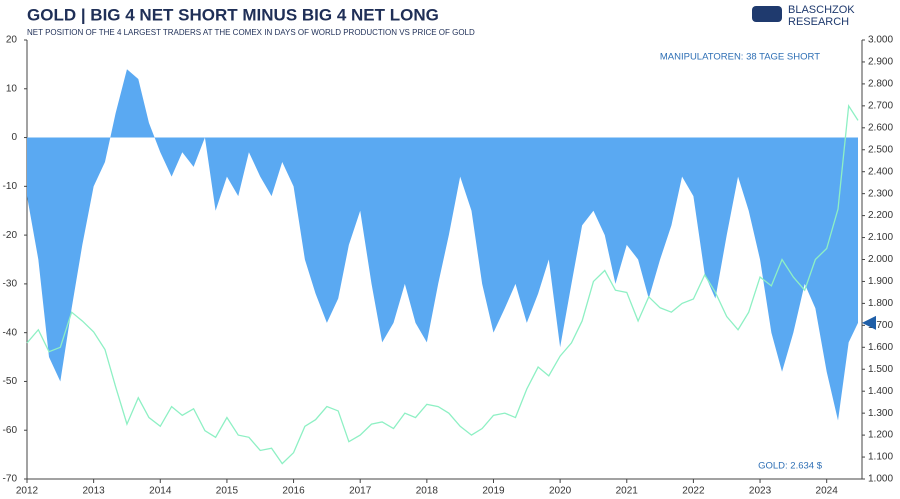 This screenshot has height=499, width=900. I want to click on x-tick-label: 2015, so click(227, 491).